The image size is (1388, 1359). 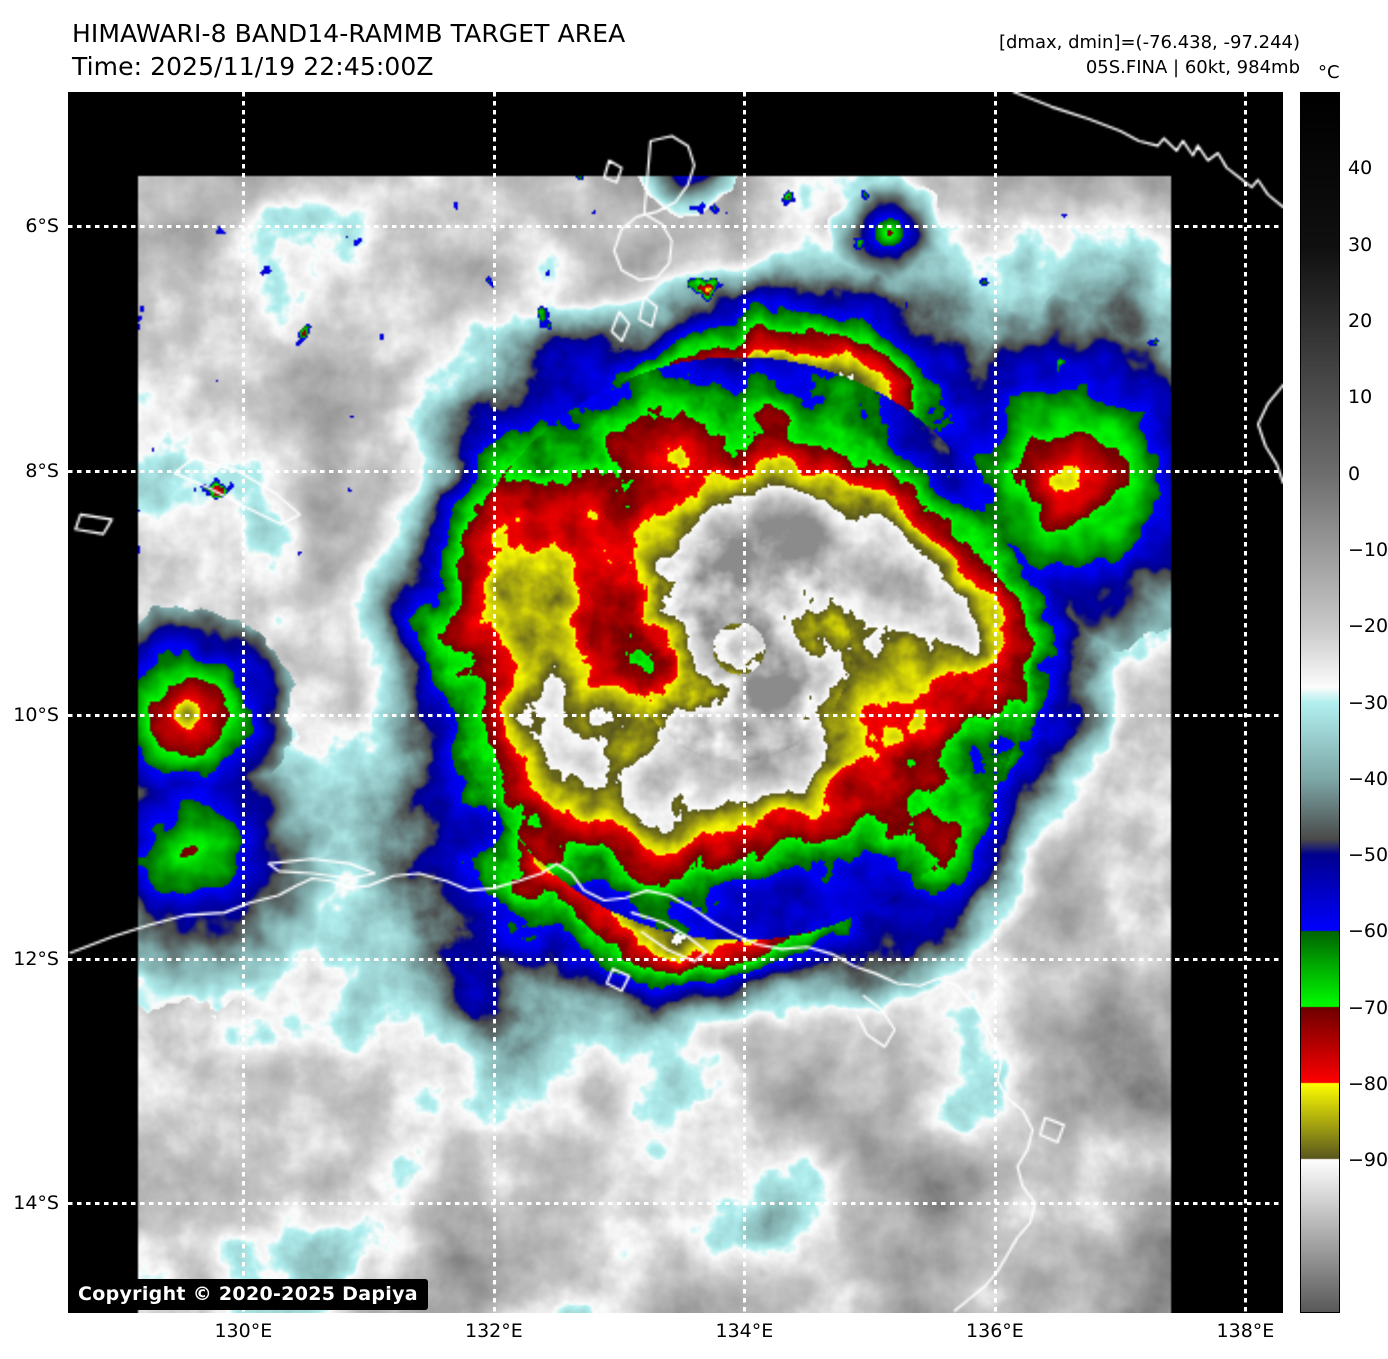 I want to click on x-axis-tick-134: 134°E, so click(x=744, y=1331).